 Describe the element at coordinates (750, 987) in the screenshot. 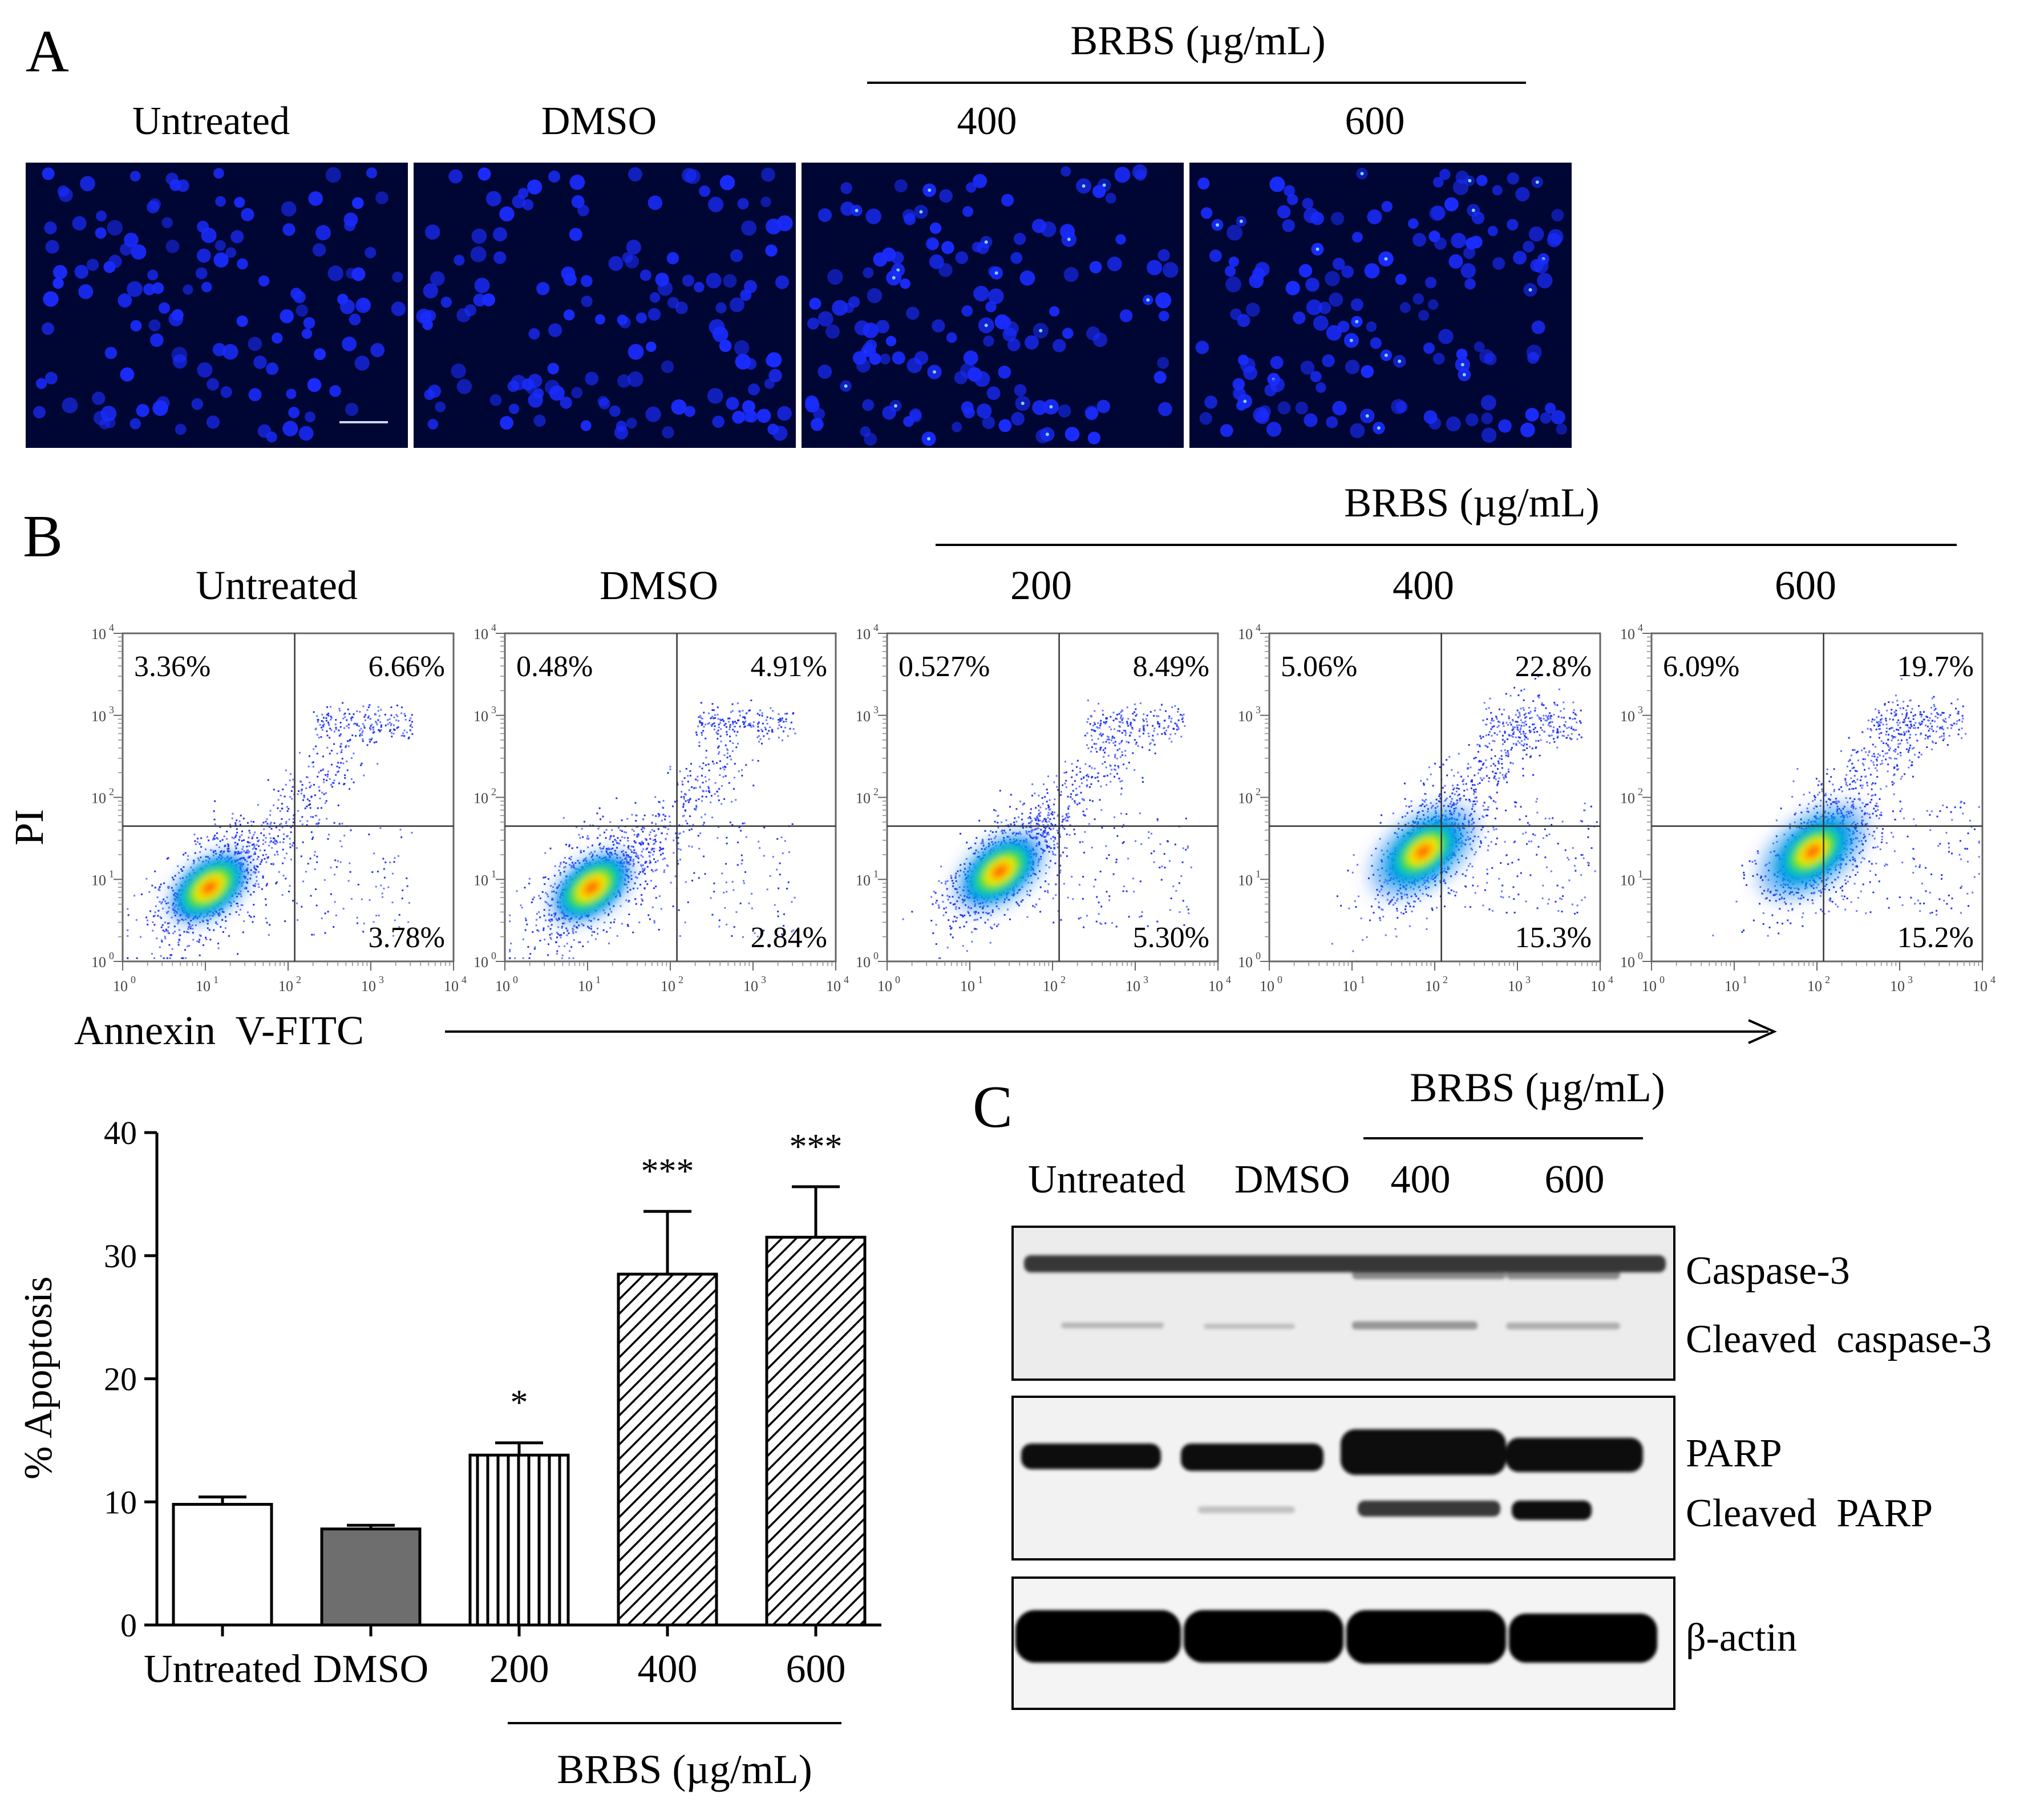

I see `x-tick-label: 10` at that location.